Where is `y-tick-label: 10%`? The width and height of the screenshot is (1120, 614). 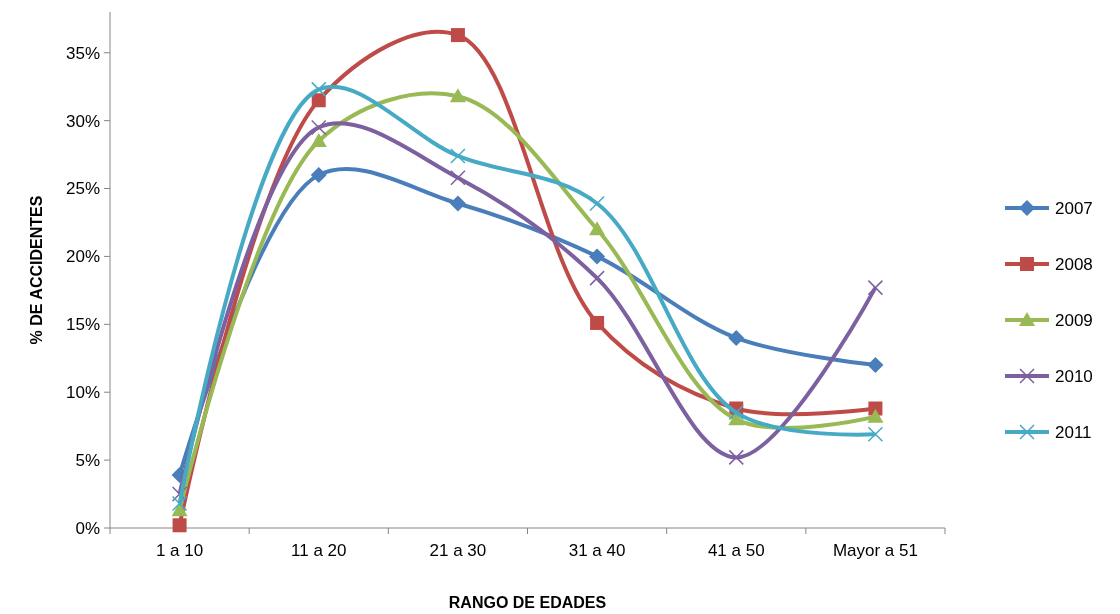
y-tick-label: 10% is located at coordinates (82, 393).